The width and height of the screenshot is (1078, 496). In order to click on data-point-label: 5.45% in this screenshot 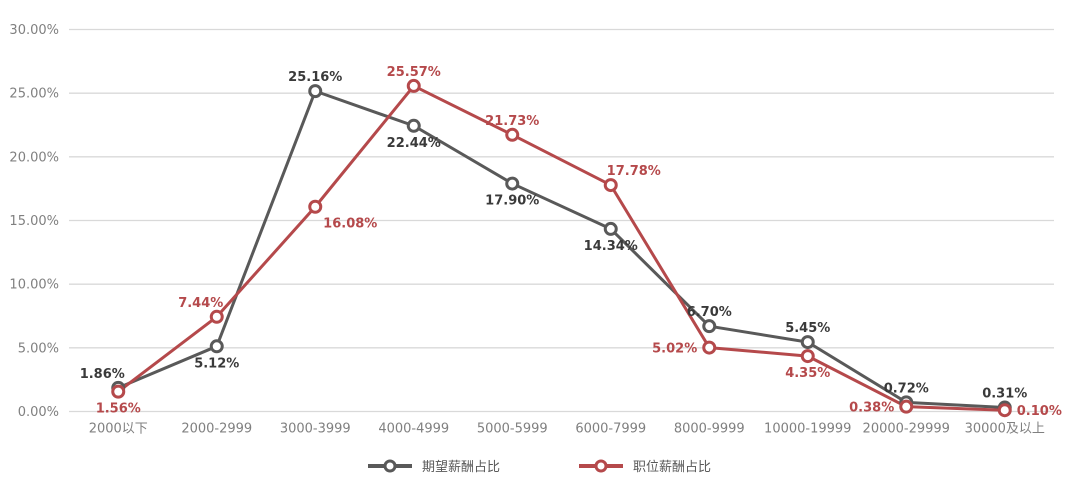, I will do `click(807, 328)`.